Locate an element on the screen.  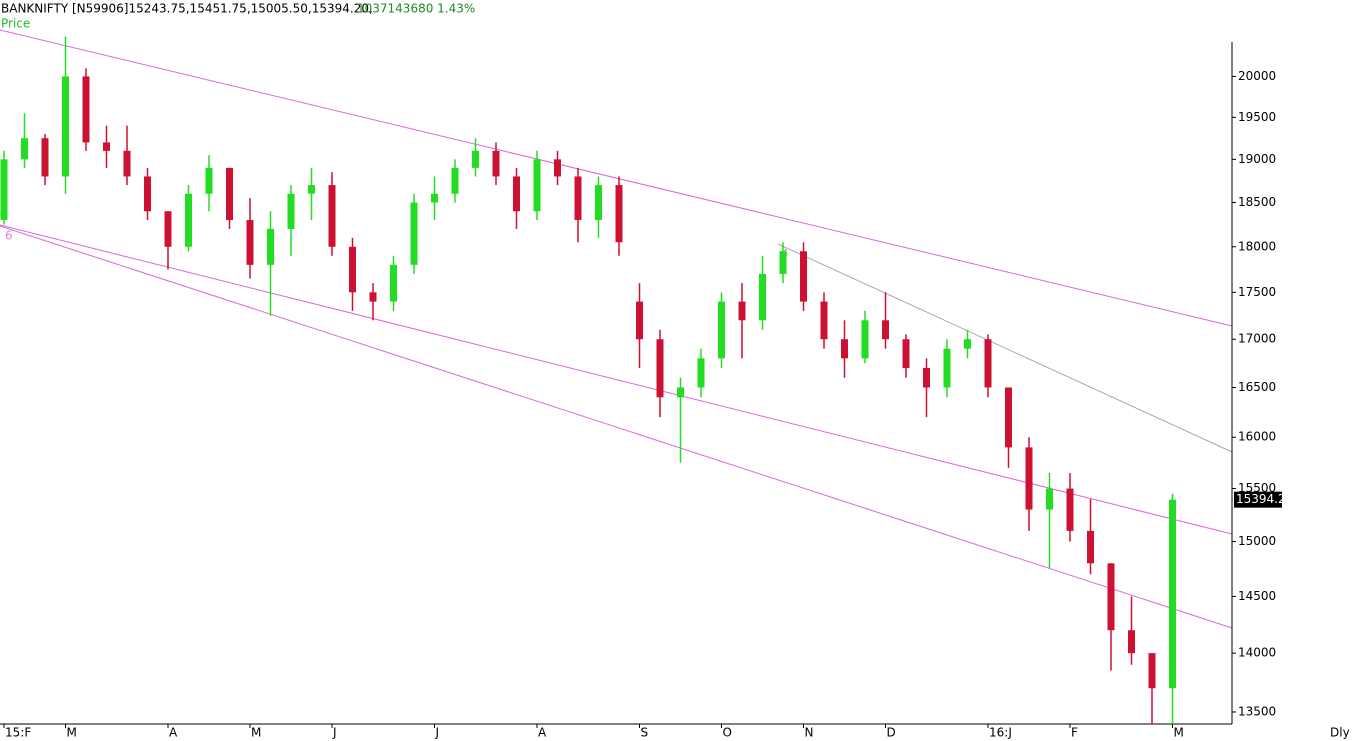
x-tick-label: O is located at coordinates (727, 733).